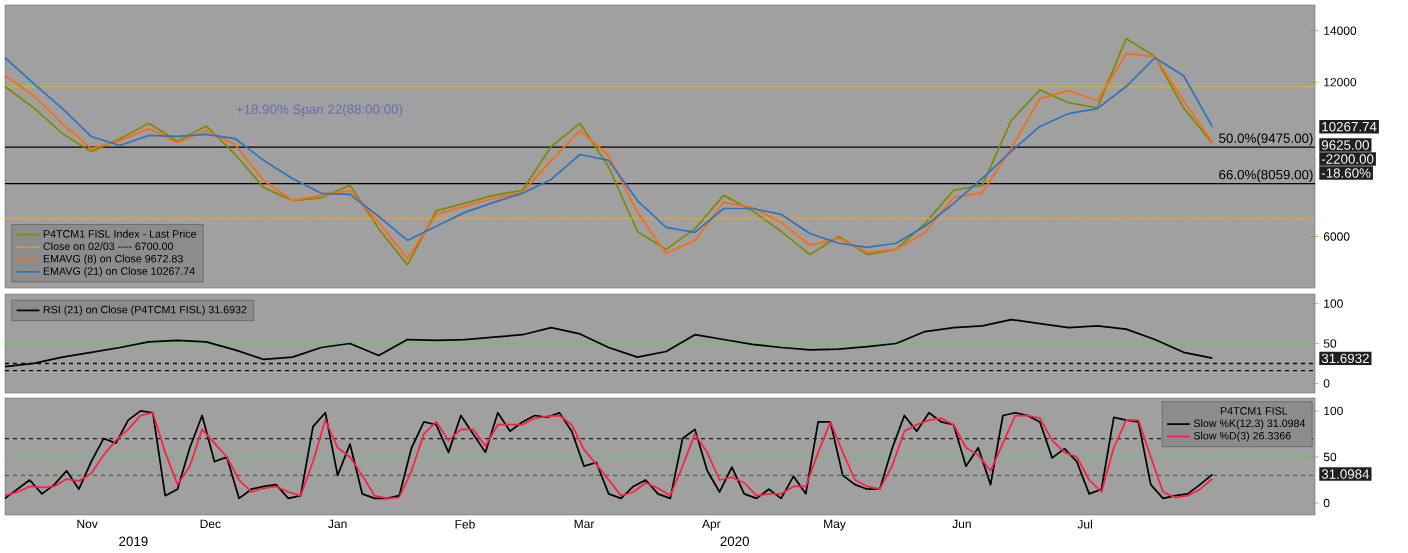  Describe the element at coordinates (210, 524) in the screenshot. I see `x-tick-label: Dec` at that location.